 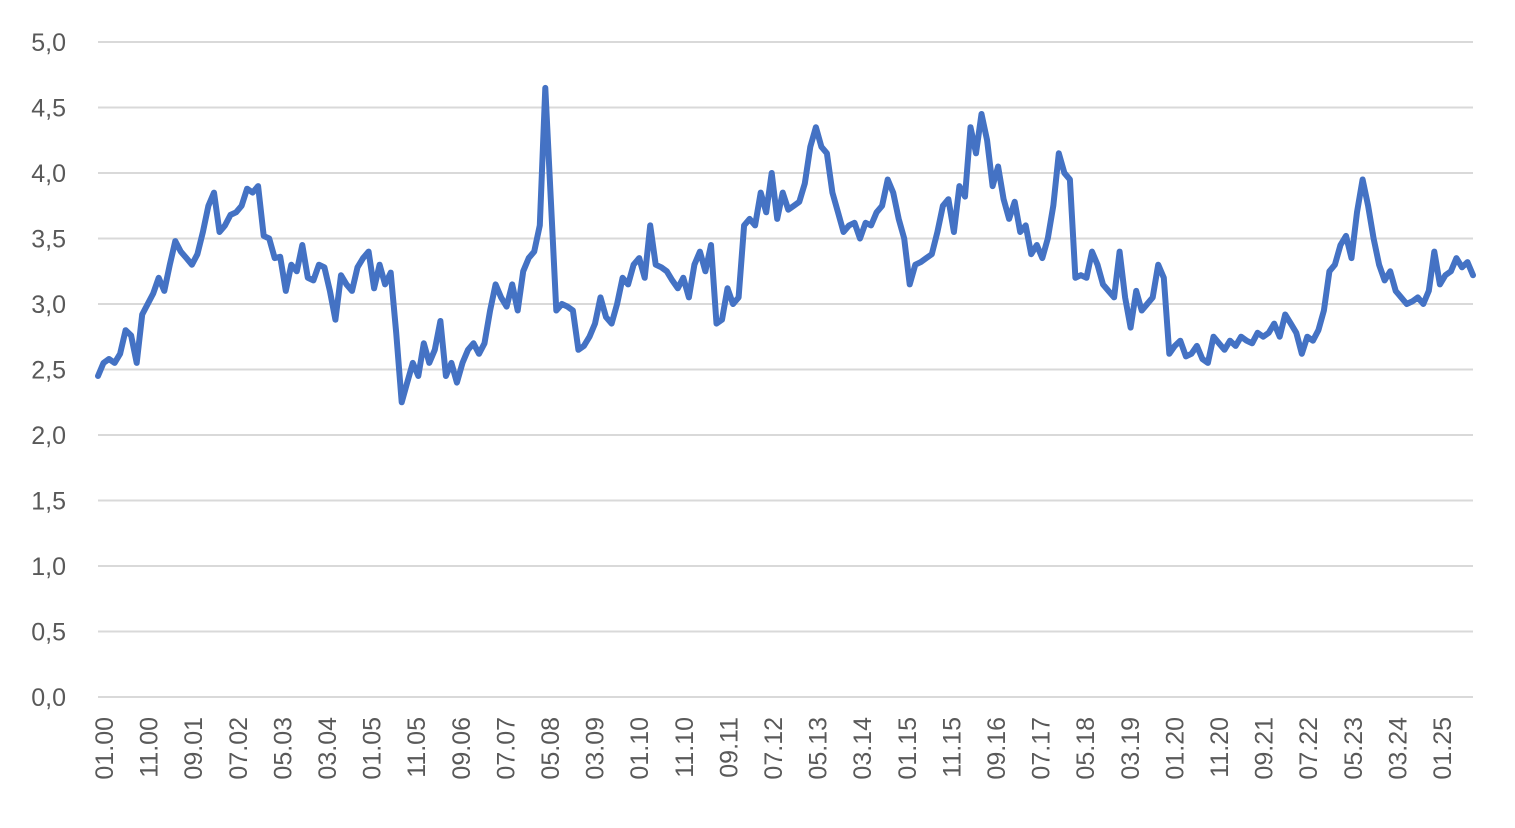 What do you see at coordinates (48, 436) in the screenshot?
I see `y-tick-label: 2,0` at bounding box center [48, 436].